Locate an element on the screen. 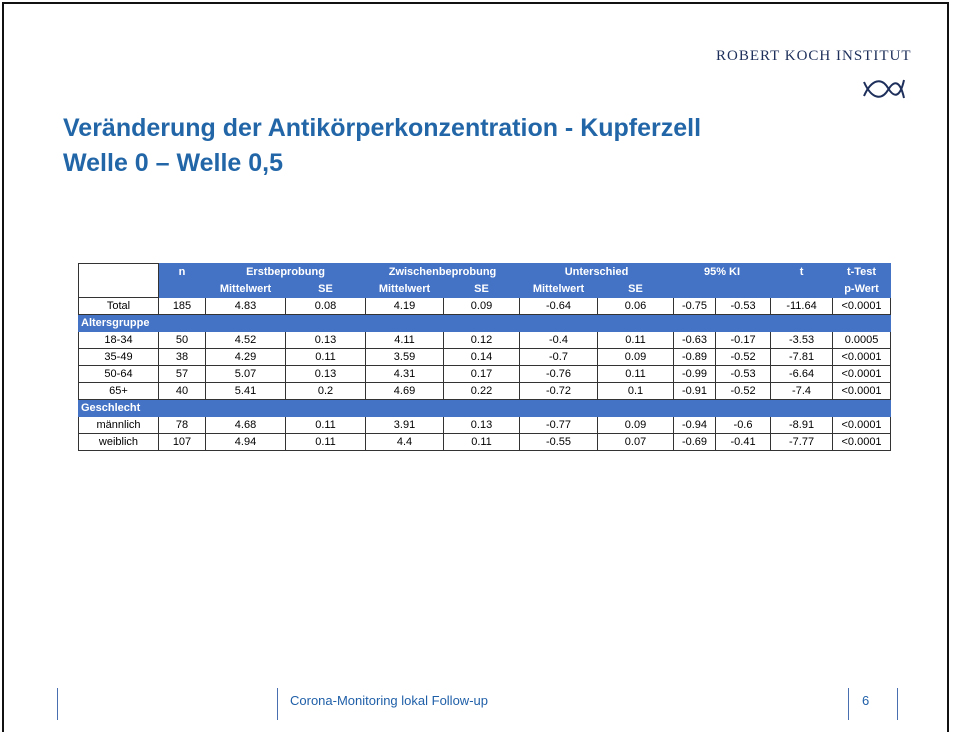  value-cell: 0.2 is located at coordinates (325, 391).